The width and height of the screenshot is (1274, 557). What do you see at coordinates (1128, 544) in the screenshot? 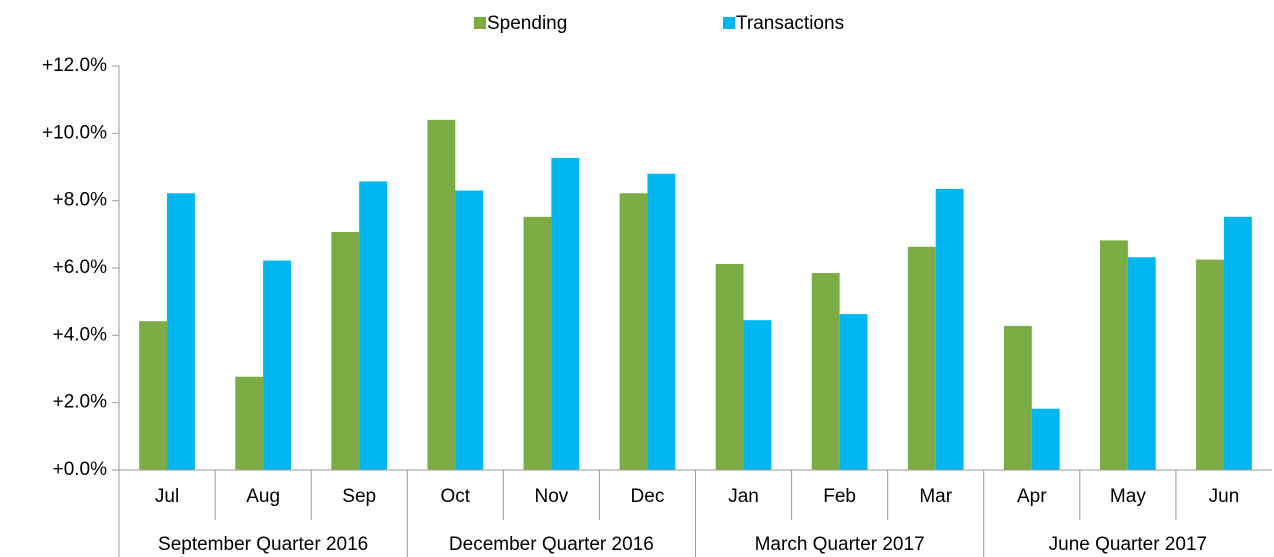
I see `group-label: June Quarter 2017` at bounding box center [1128, 544].